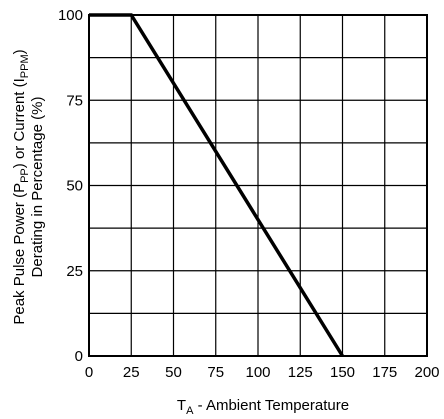  I want to click on y-tick-labels: 0 25 50 75 100, so click(70, 186).